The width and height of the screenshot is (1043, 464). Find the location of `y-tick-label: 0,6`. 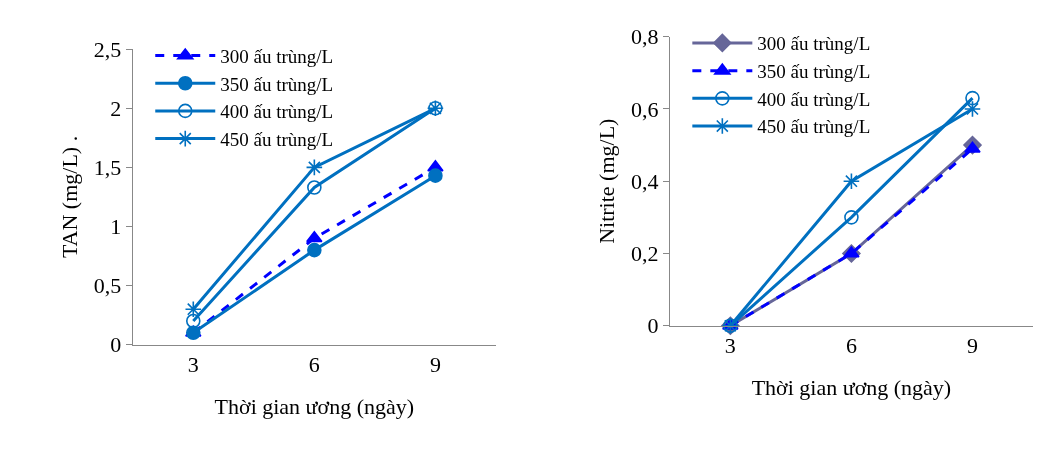

y-tick-label: 0,6 is located at coordinates (644, 109).